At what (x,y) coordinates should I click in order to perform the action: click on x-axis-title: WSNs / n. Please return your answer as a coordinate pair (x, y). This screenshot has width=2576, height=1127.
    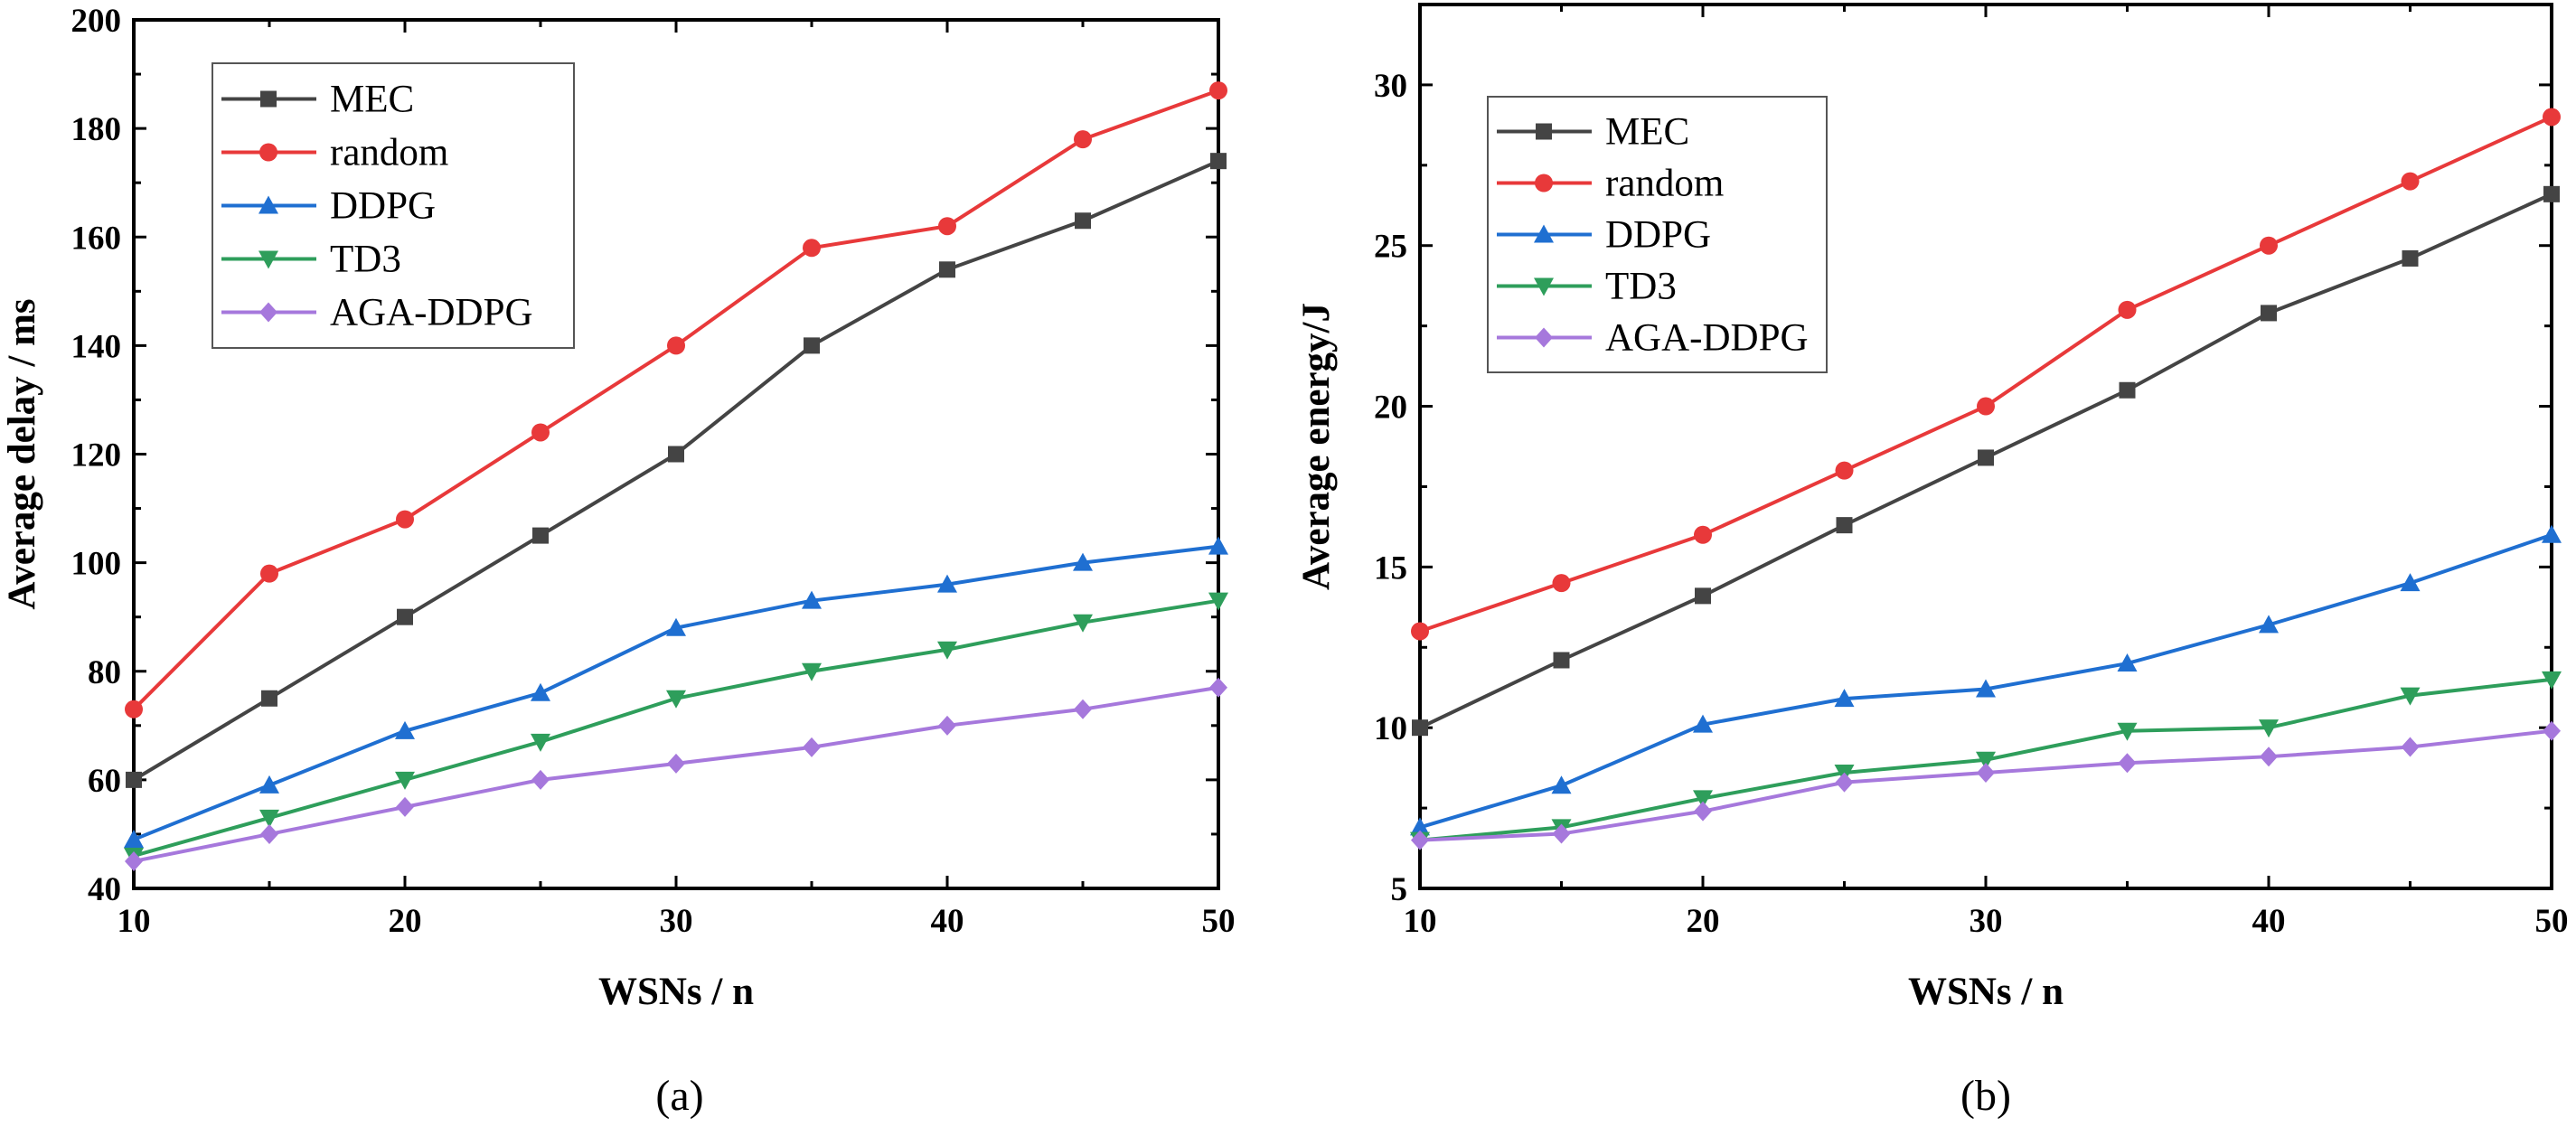
    Looking at the image, I should click on (1986, 992).